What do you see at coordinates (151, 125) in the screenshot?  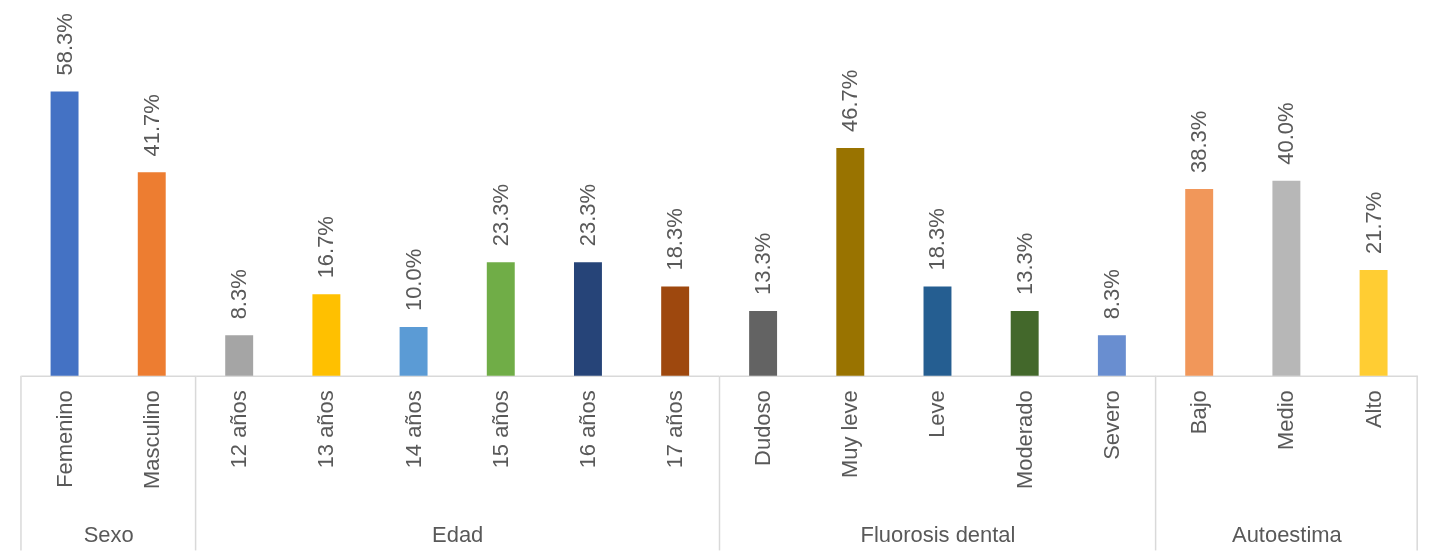 I see `data-label: 41.7%` at bounding box center [151, 125].